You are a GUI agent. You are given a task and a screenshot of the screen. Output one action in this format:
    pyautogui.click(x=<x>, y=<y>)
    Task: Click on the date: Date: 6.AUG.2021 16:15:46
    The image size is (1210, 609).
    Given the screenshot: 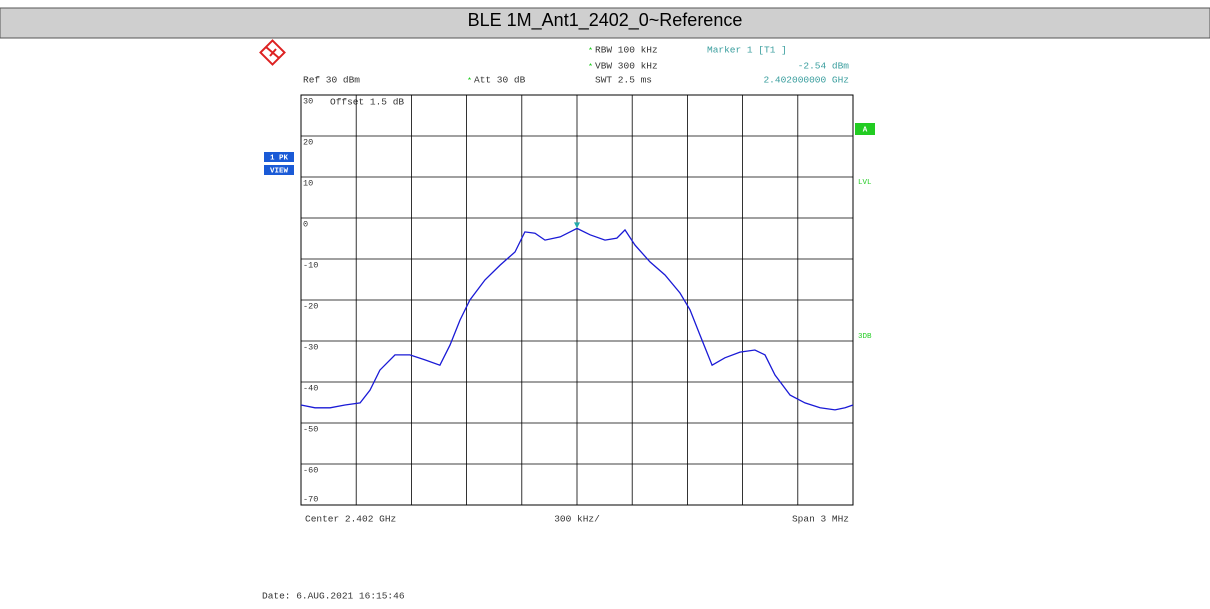 What is the action you would take?
    pyautogui.click(x=333, y=596)
    